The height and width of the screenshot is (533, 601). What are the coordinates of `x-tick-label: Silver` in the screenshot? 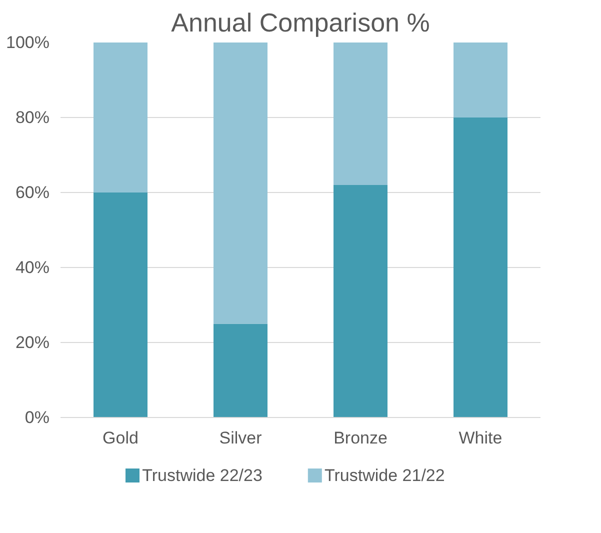 It's located at (240, 438).